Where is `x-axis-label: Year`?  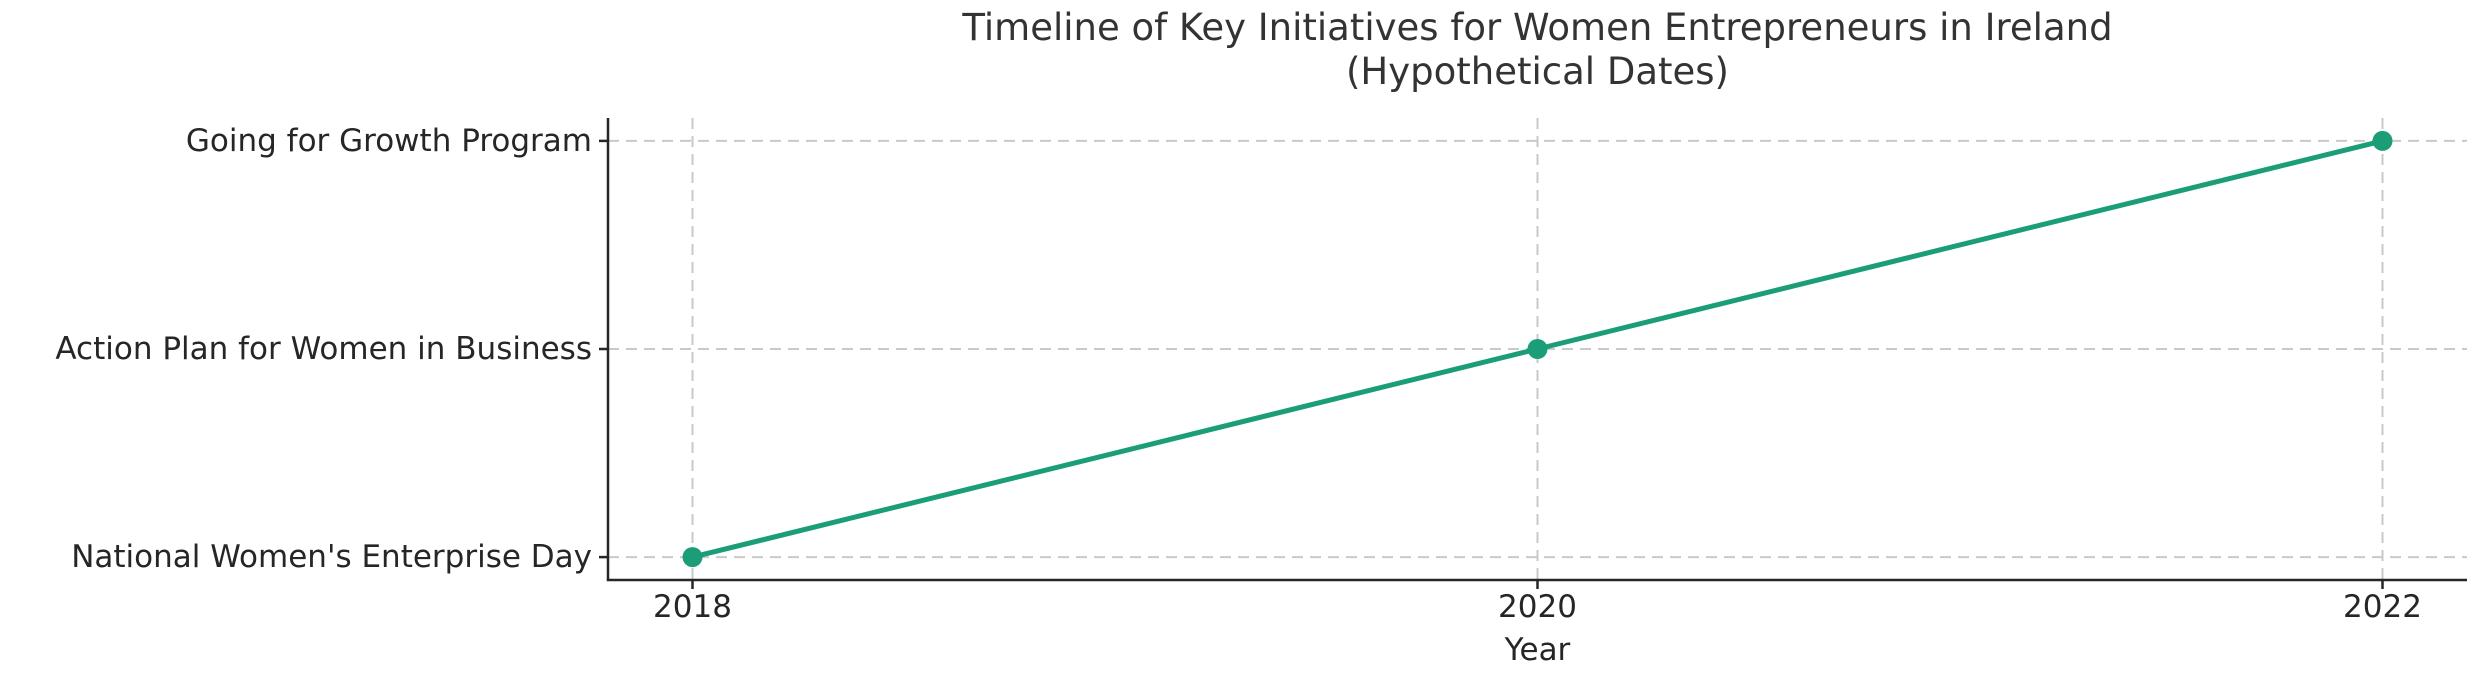
x-axis-label: Year is located at coordinates (1537, 650).